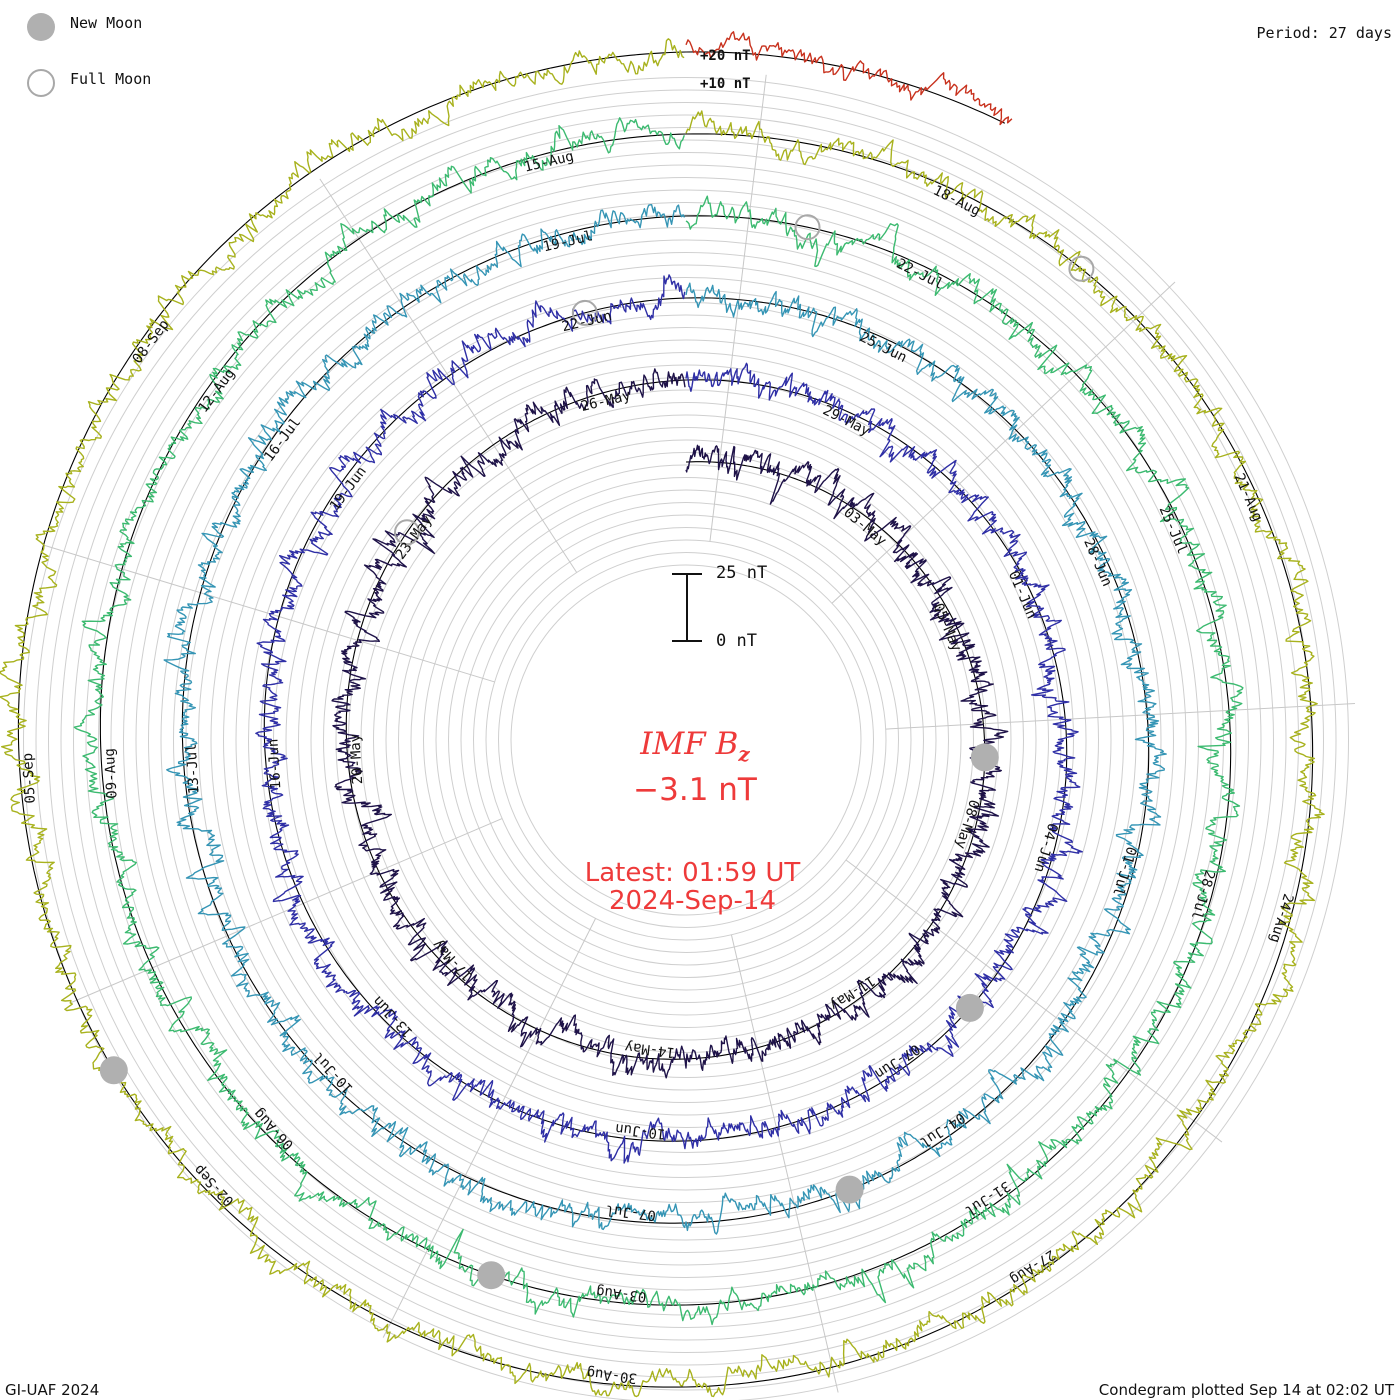  Describe the element at coordinates (687, 574) in the screenshot. I see `scale-bar-top-tick` at that location.